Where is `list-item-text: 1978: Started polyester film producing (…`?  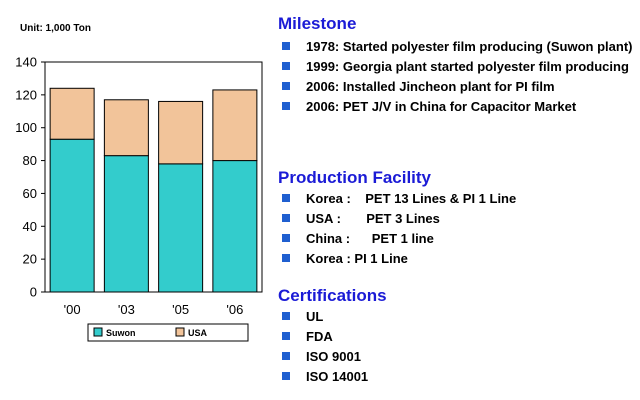 list-item-text: 1978: Started polyester film producing (… is located at coordinates (469, 46).